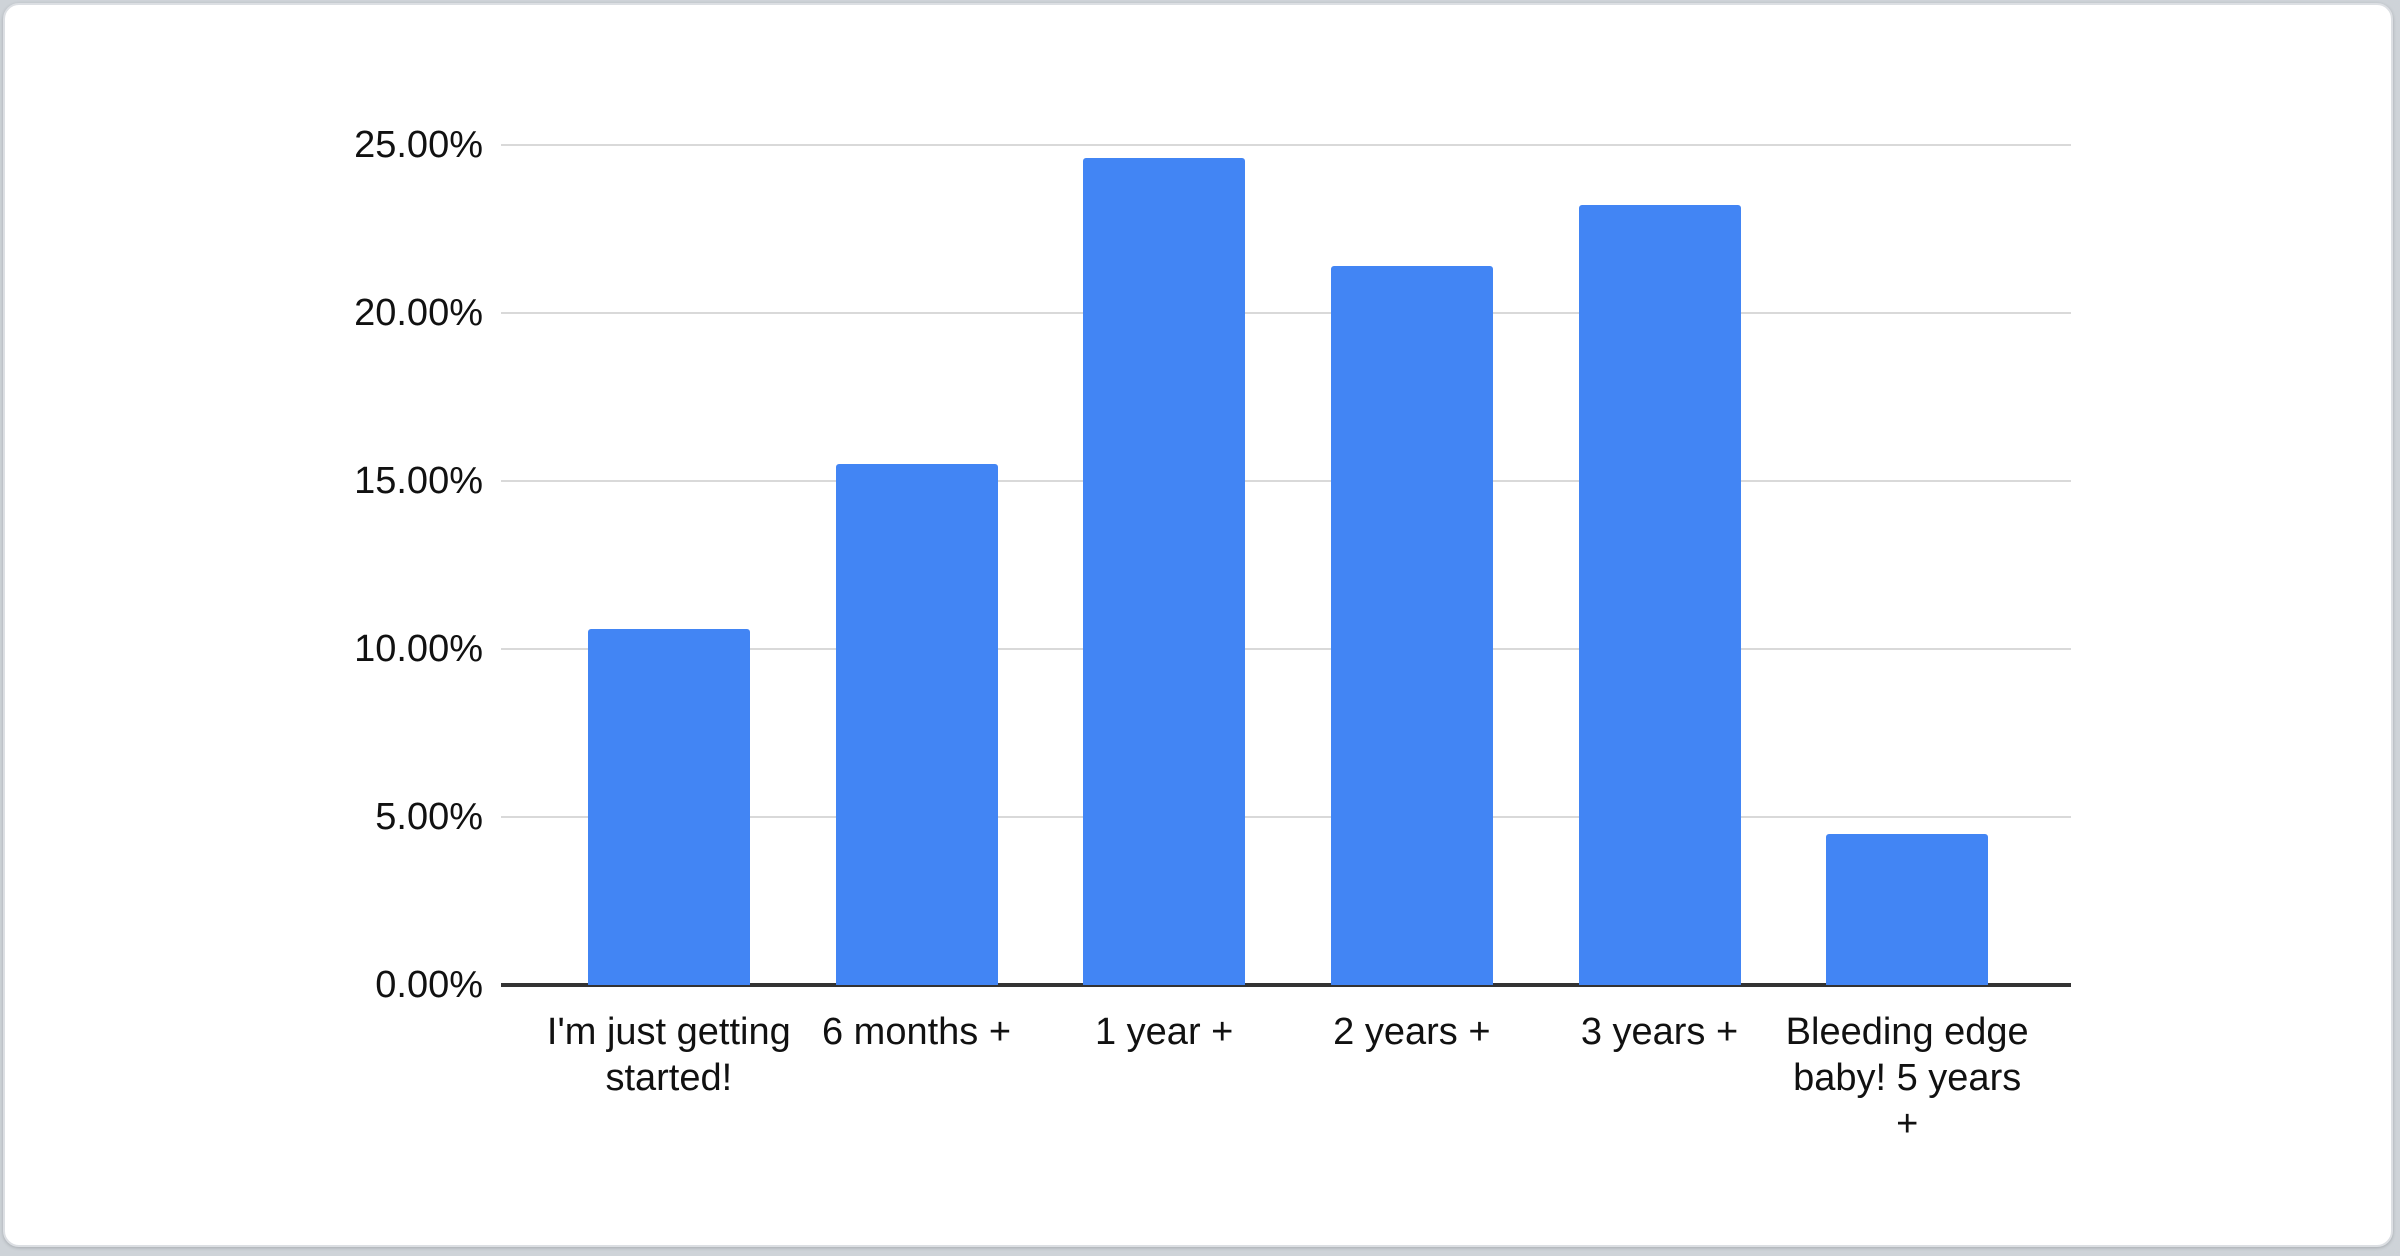 This screenshot has height=1256, width=2400. I want to click on x-axis-category-label: I'm just getting started!, so click(668, 1055).